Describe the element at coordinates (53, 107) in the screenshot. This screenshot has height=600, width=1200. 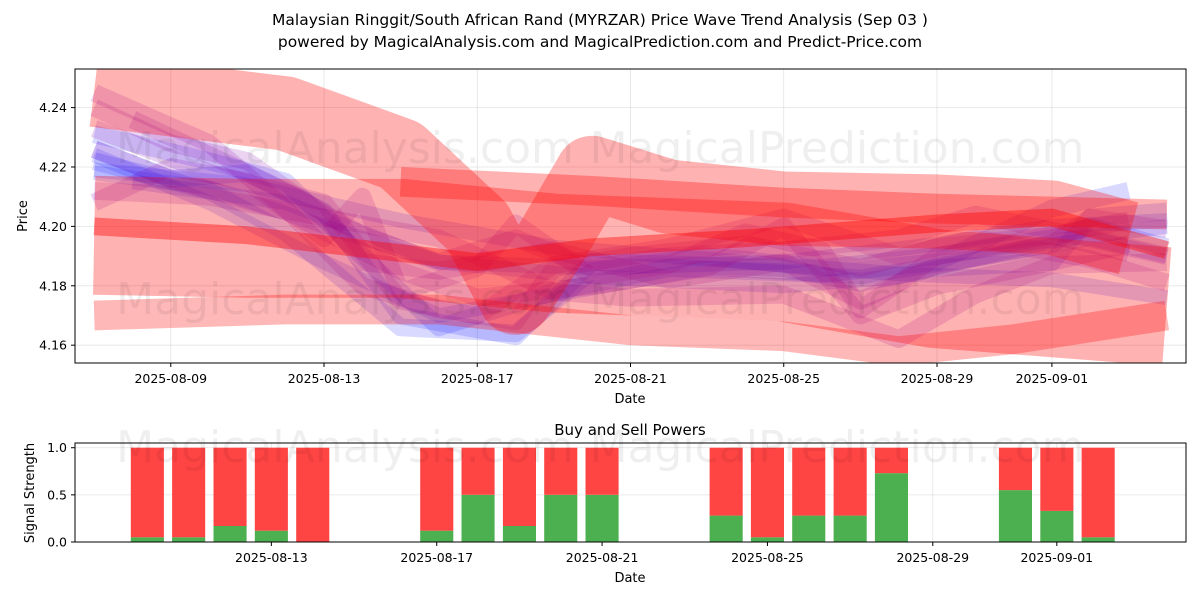
I see `price-y-tick-label: 4.24` at that location.